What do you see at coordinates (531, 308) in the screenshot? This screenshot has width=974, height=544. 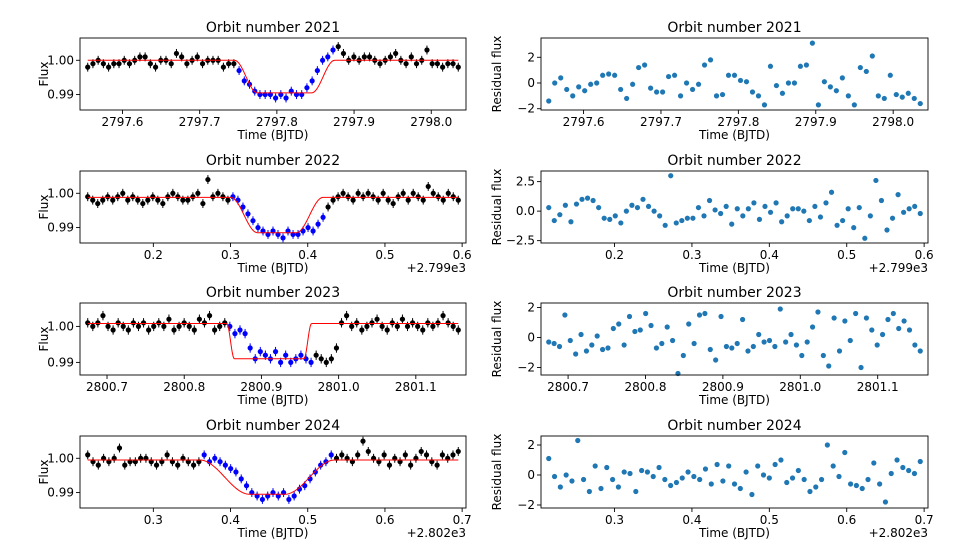 I see `y-tick-label: 2` at bounding box center [531, 308].